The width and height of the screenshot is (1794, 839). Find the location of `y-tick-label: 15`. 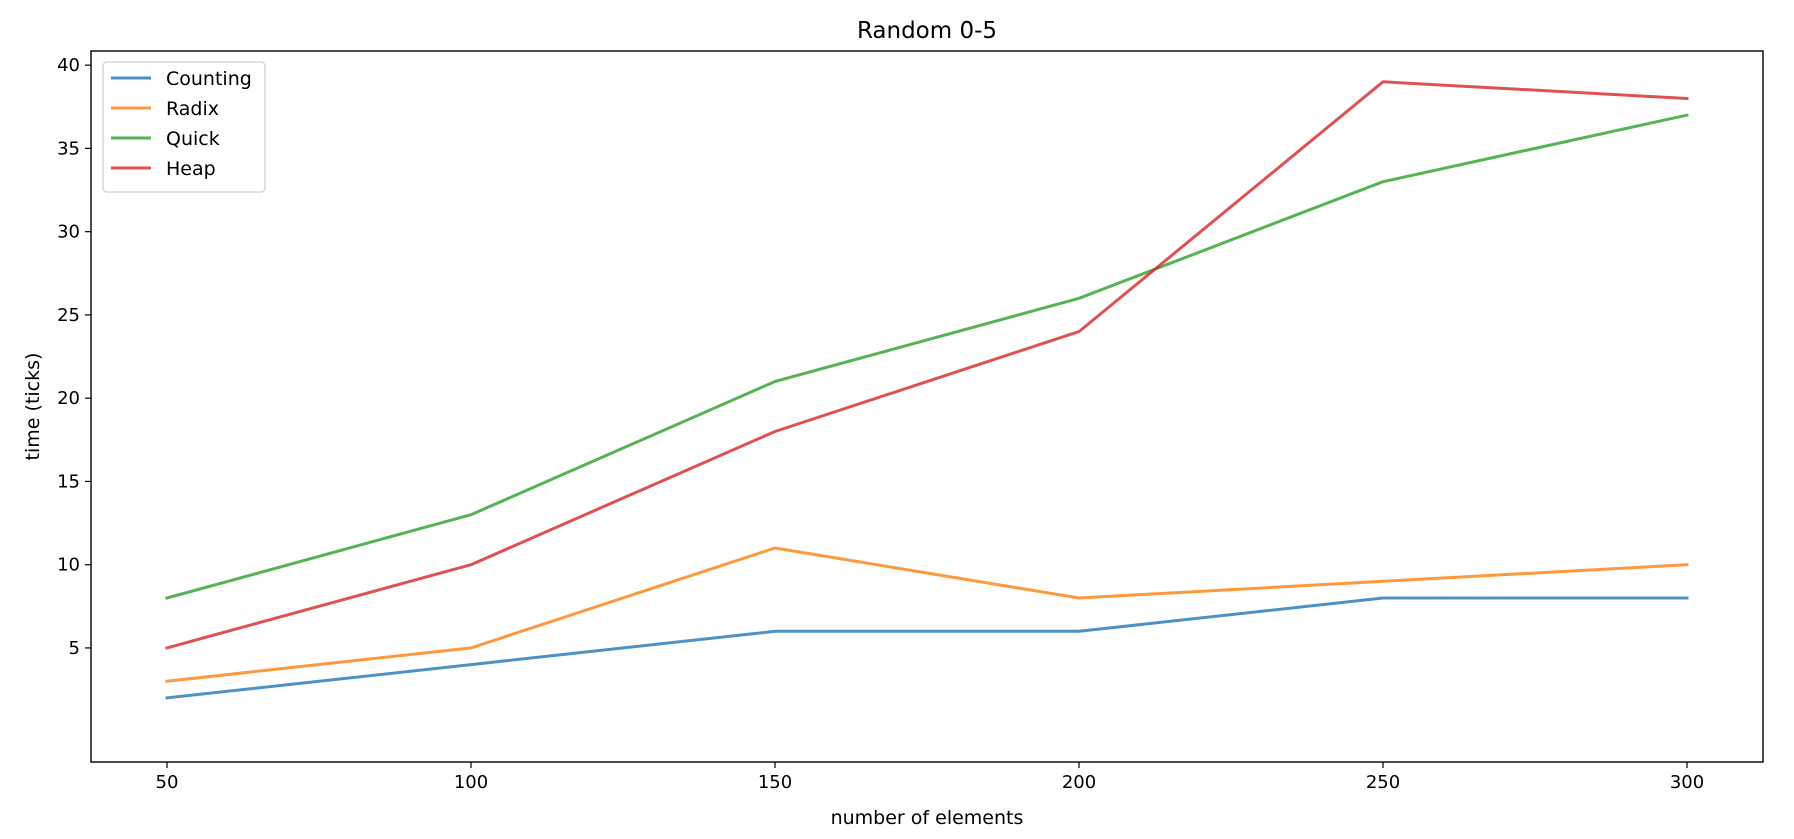

y-tick-label: 15 is located at coordinates (68, 481).